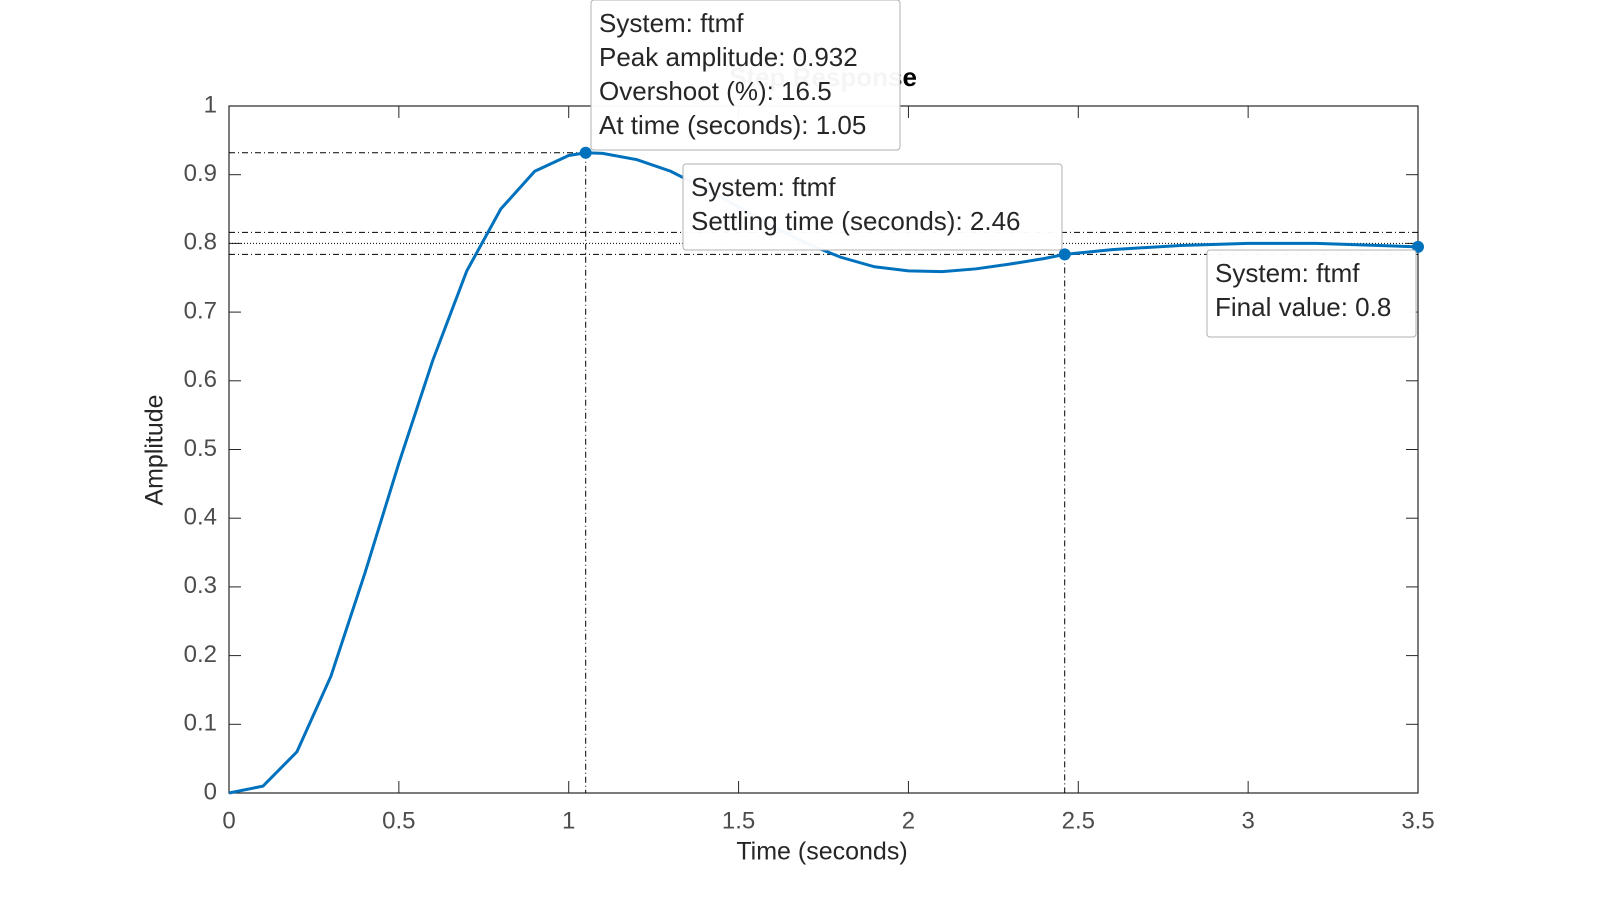 The image size is (1613, 922). I want to click on x-tick-label: 3.5, so click(1417, 820).